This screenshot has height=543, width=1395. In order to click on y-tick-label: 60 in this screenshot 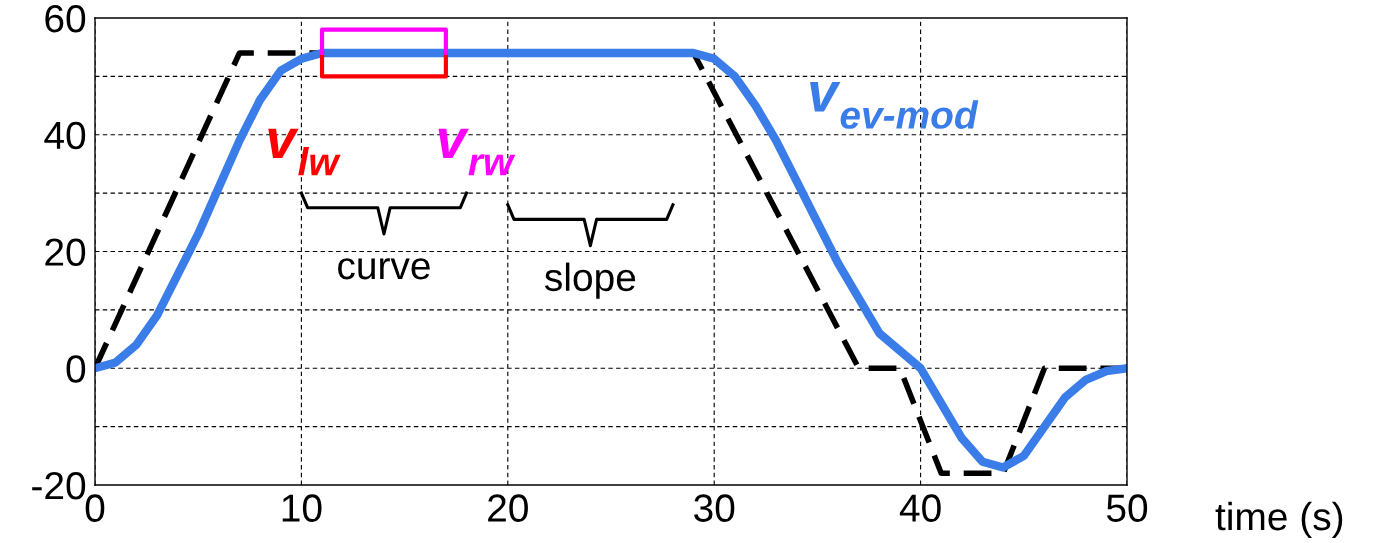, I will do `click(65, 18)`.